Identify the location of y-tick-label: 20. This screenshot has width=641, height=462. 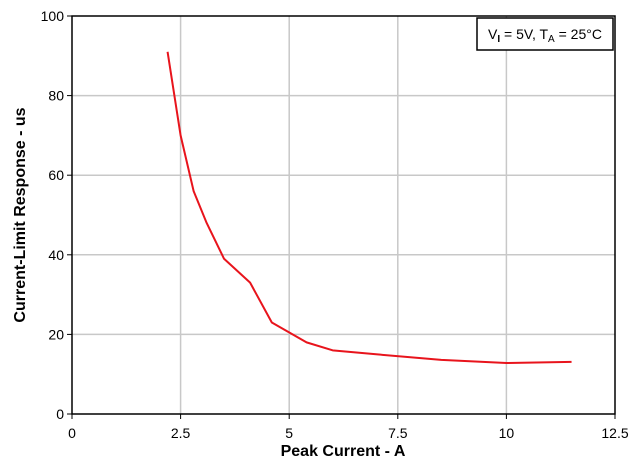
(56, 334).